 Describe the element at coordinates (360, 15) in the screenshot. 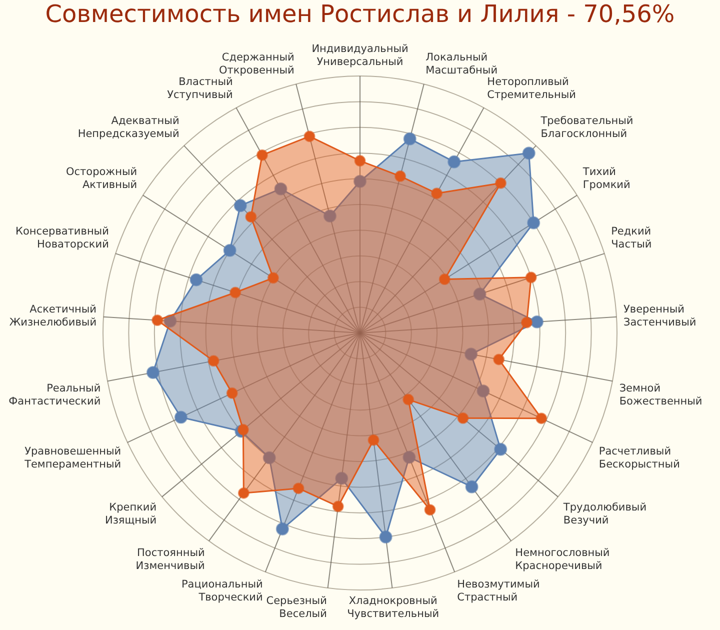

I see `chart-title: Совместимость имен Ростислав и Лилия - 70,56%` at that location.